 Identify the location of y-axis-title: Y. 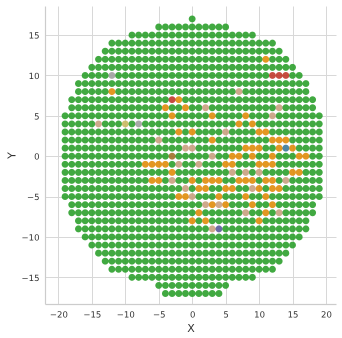
(12, 156).